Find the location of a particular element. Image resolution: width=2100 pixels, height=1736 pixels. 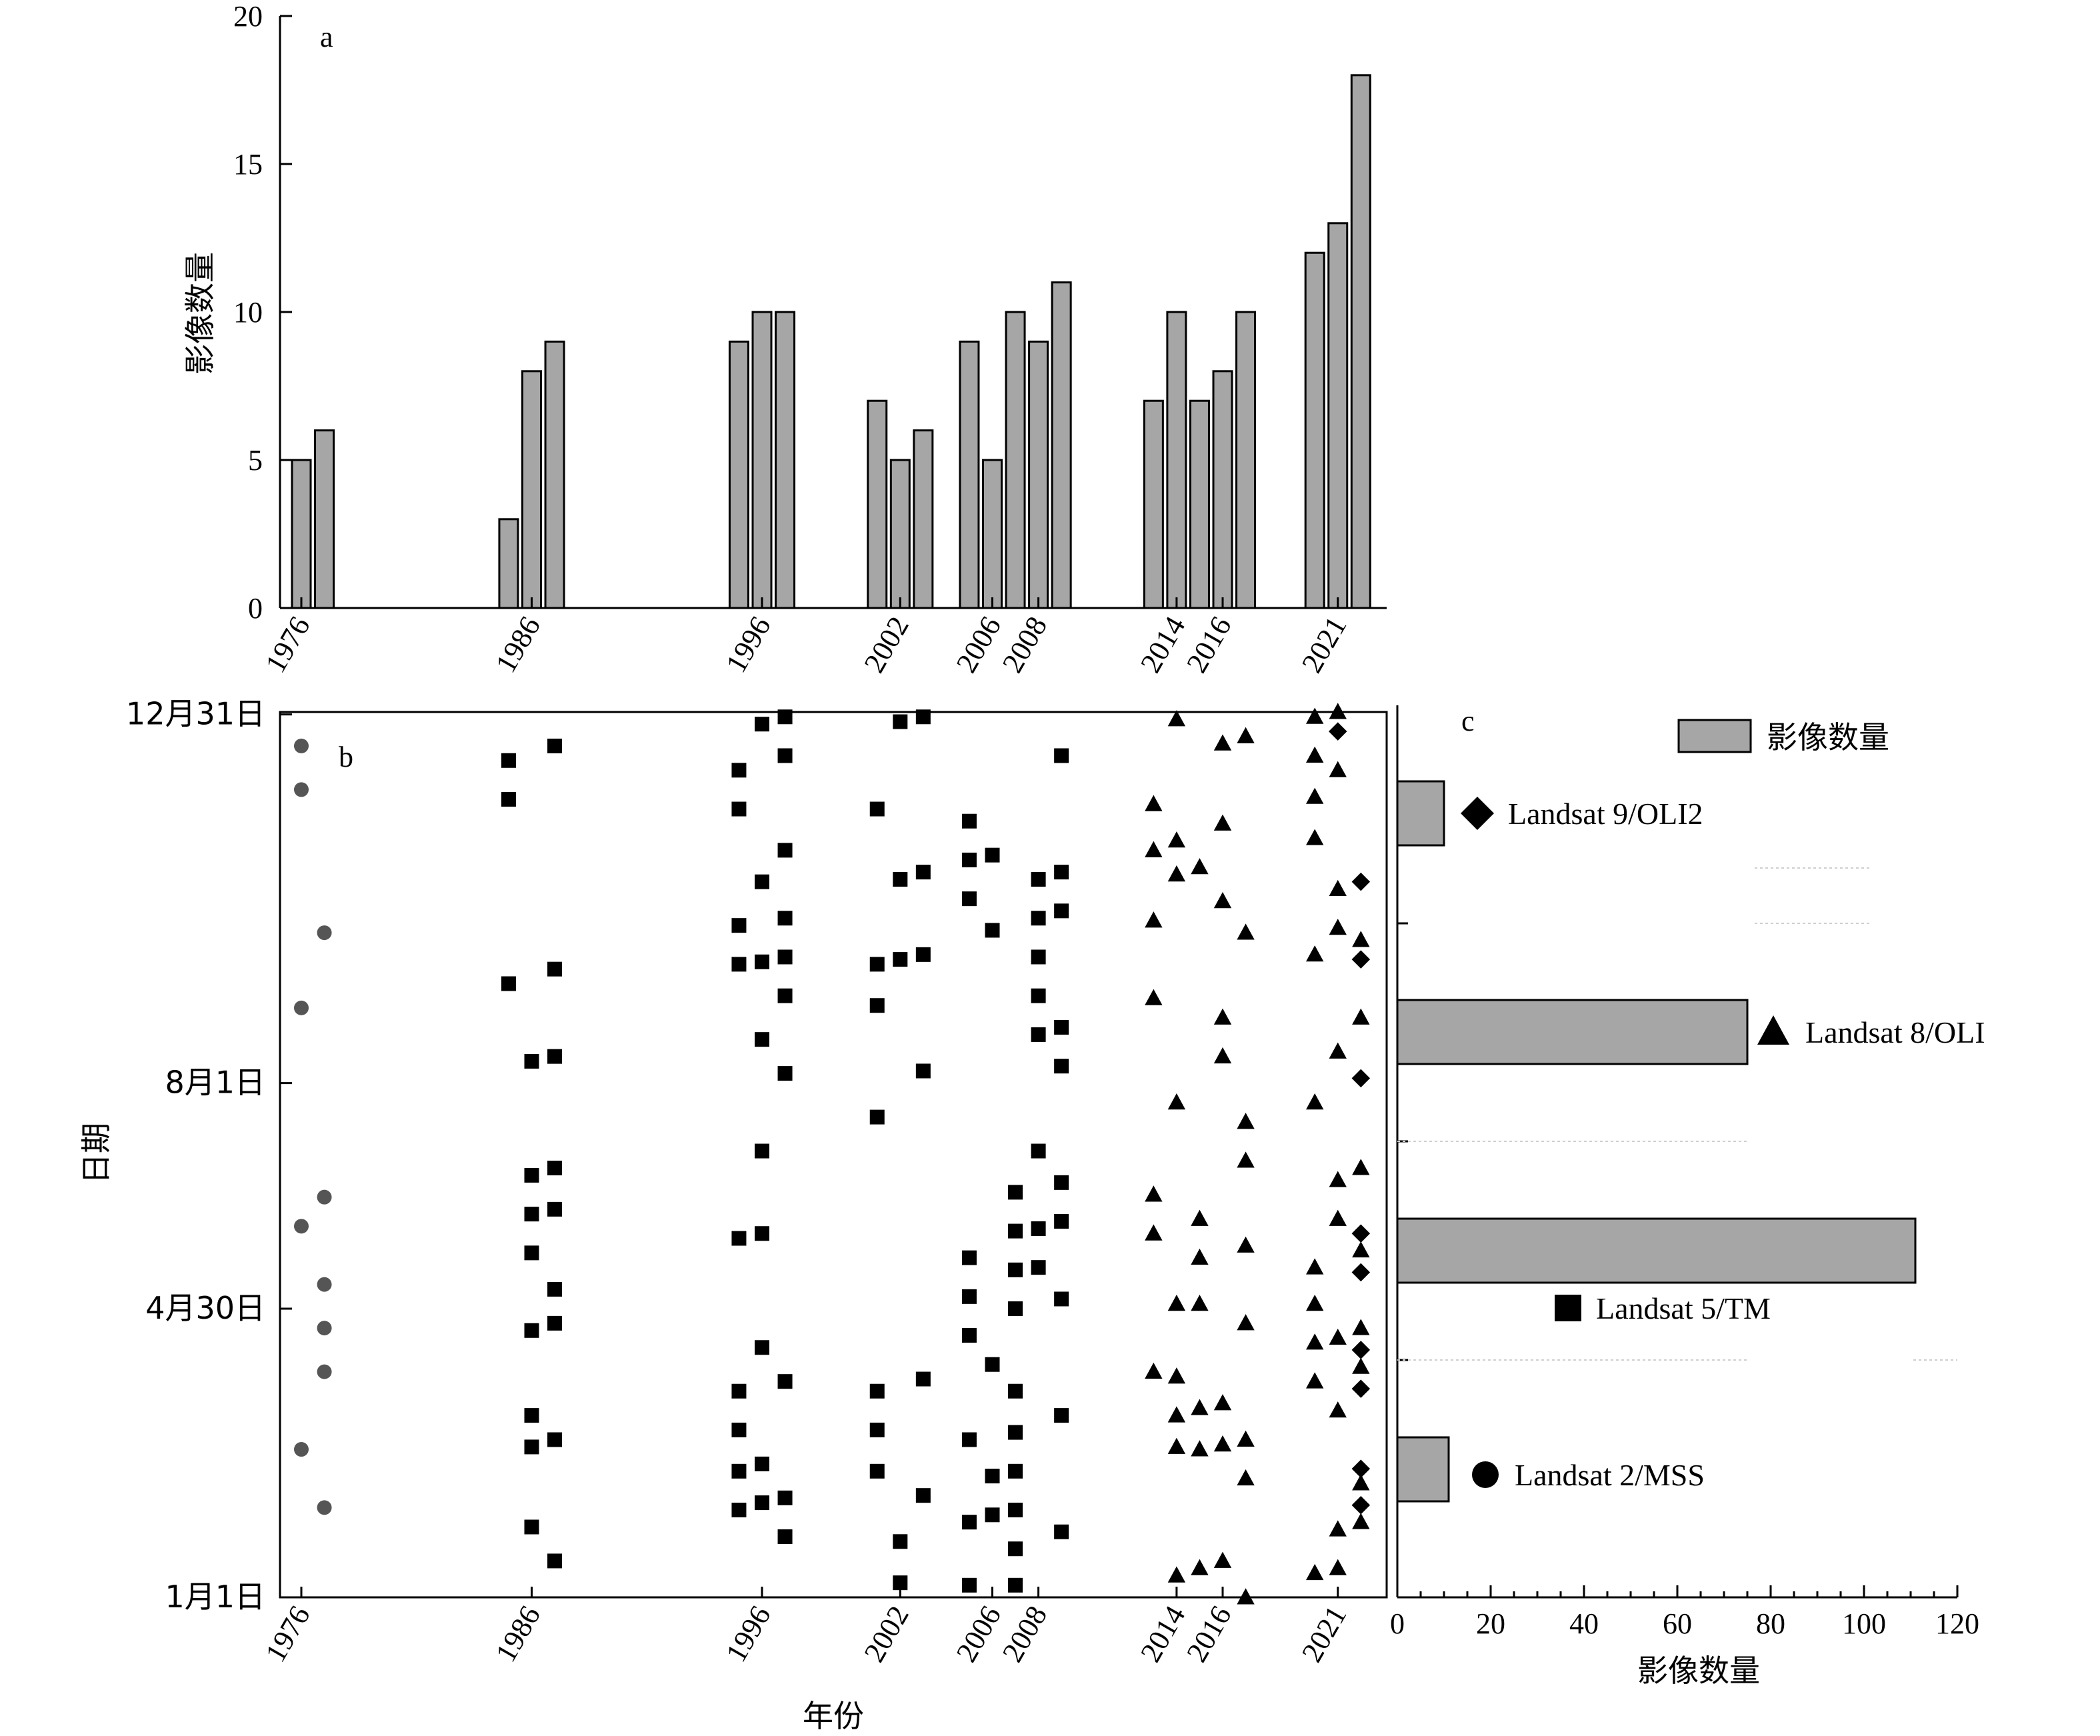

panel-c-label: c is located at coordinates (1468, 721).